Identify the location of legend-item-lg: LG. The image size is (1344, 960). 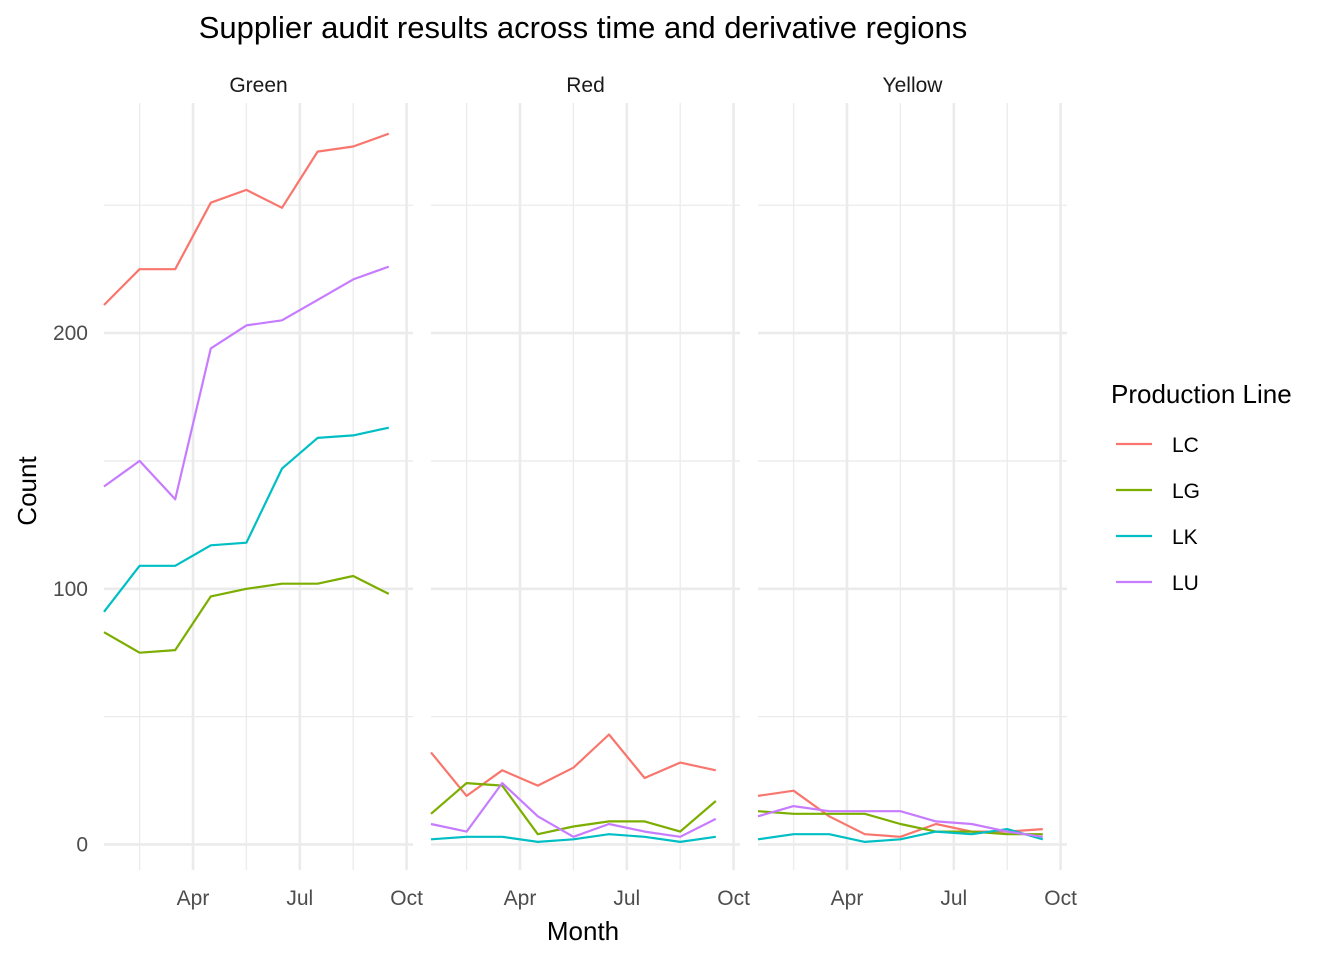
(1158, 491).